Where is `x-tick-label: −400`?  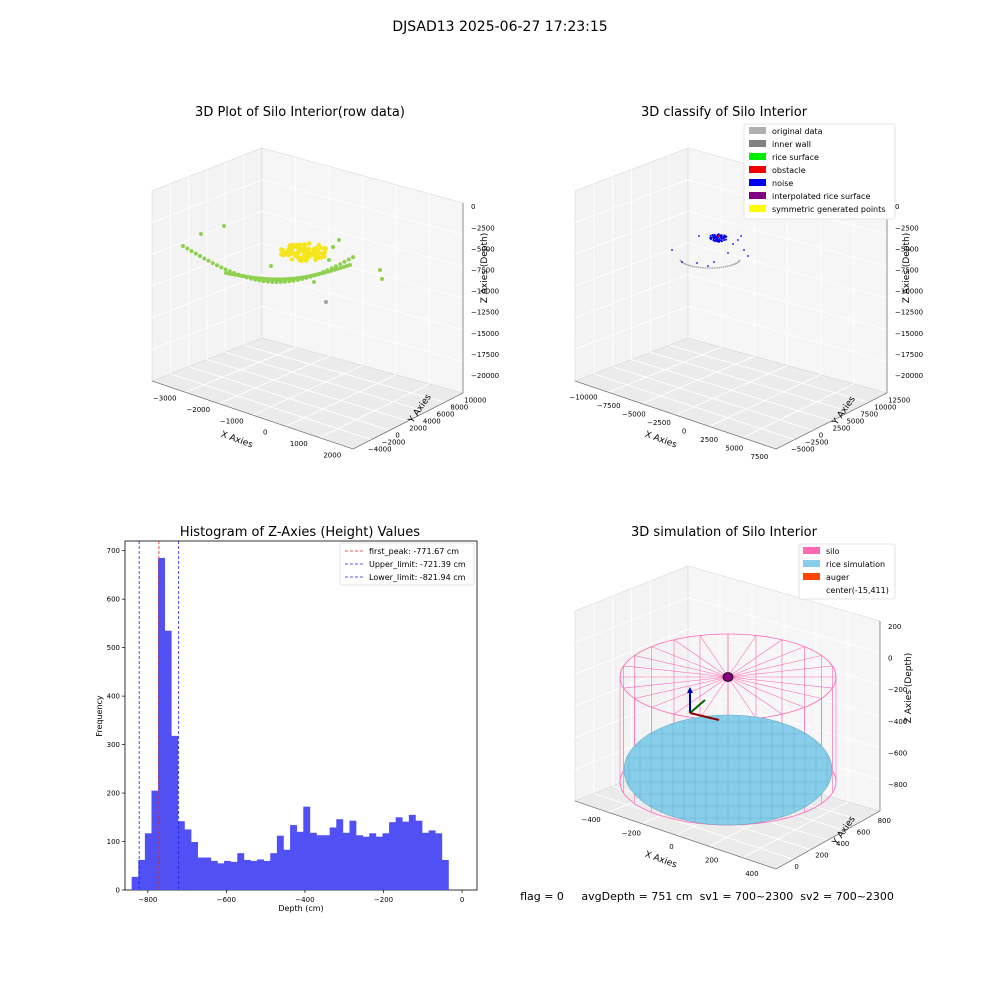
x-tick-label: −400 is located at coordinates (590, 820).